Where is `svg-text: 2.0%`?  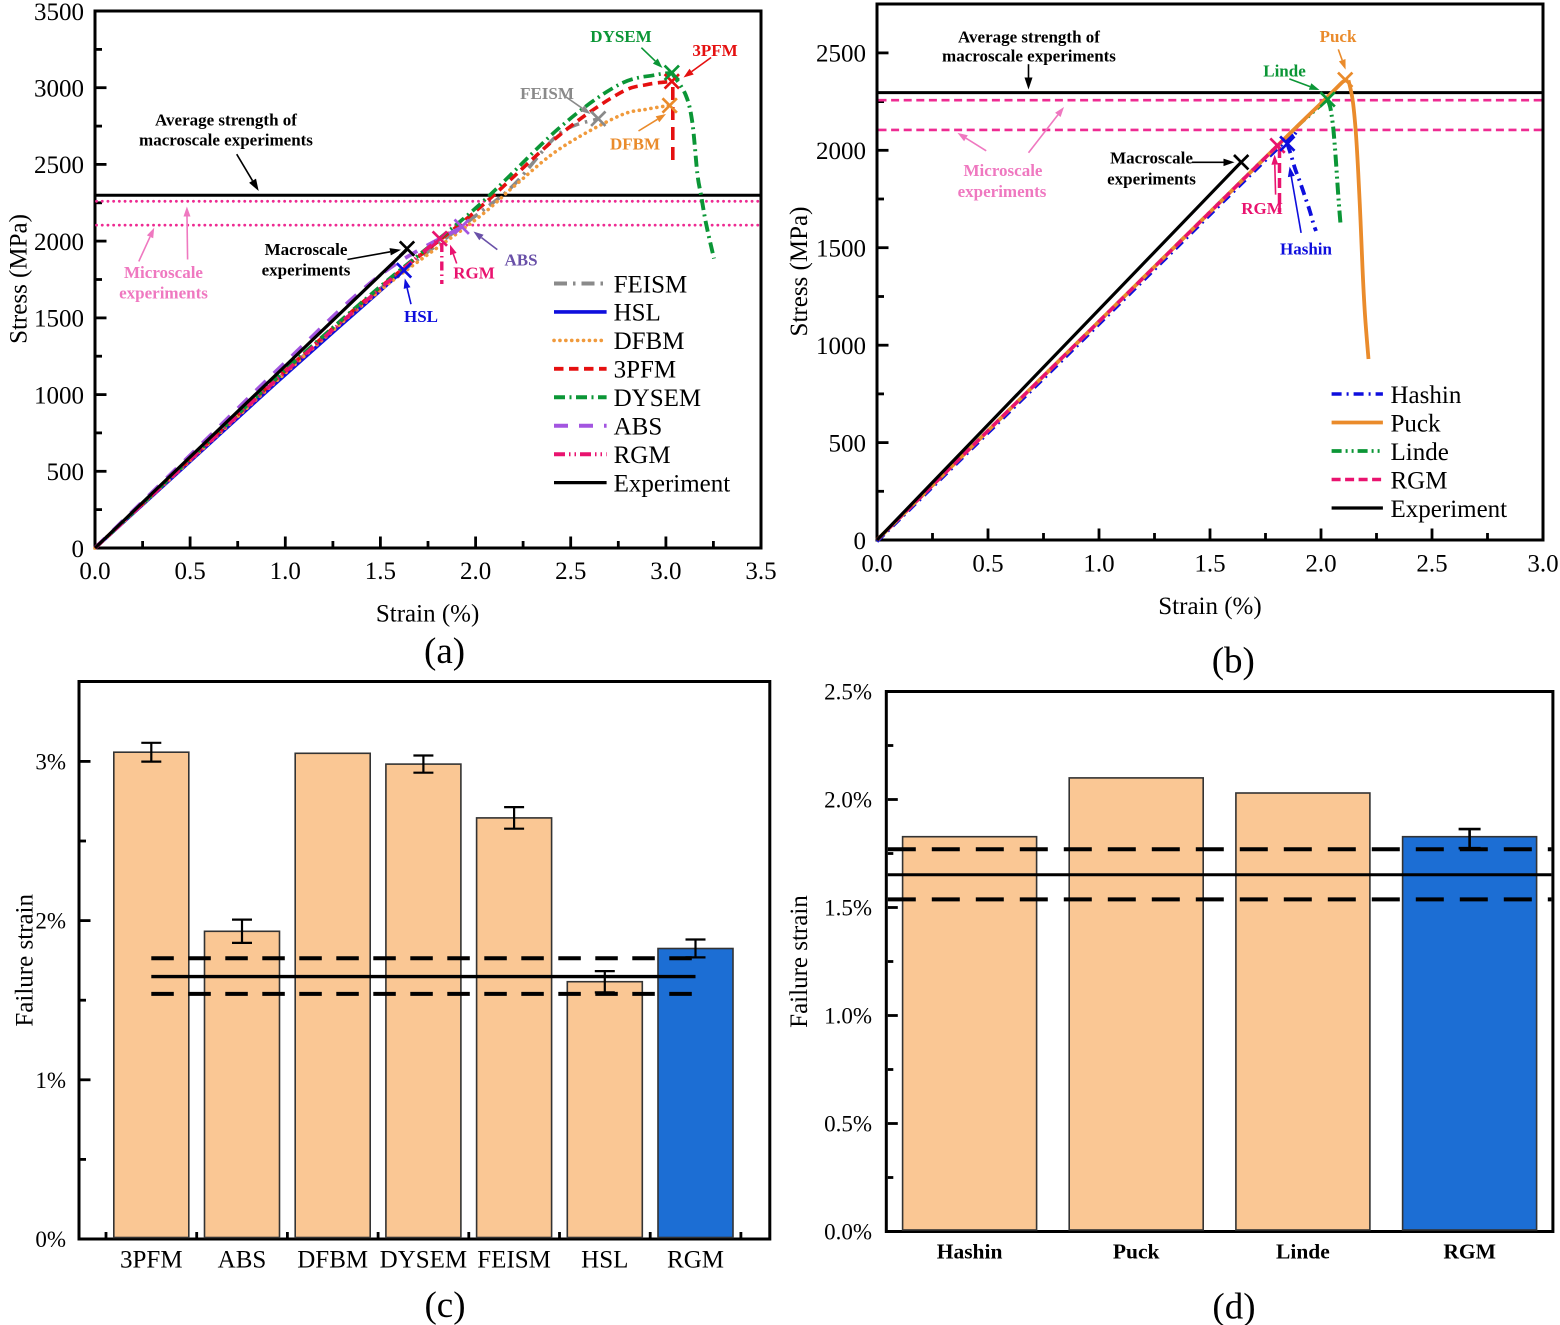
svg-text: 2.0% is located at coordinates (848, 800).